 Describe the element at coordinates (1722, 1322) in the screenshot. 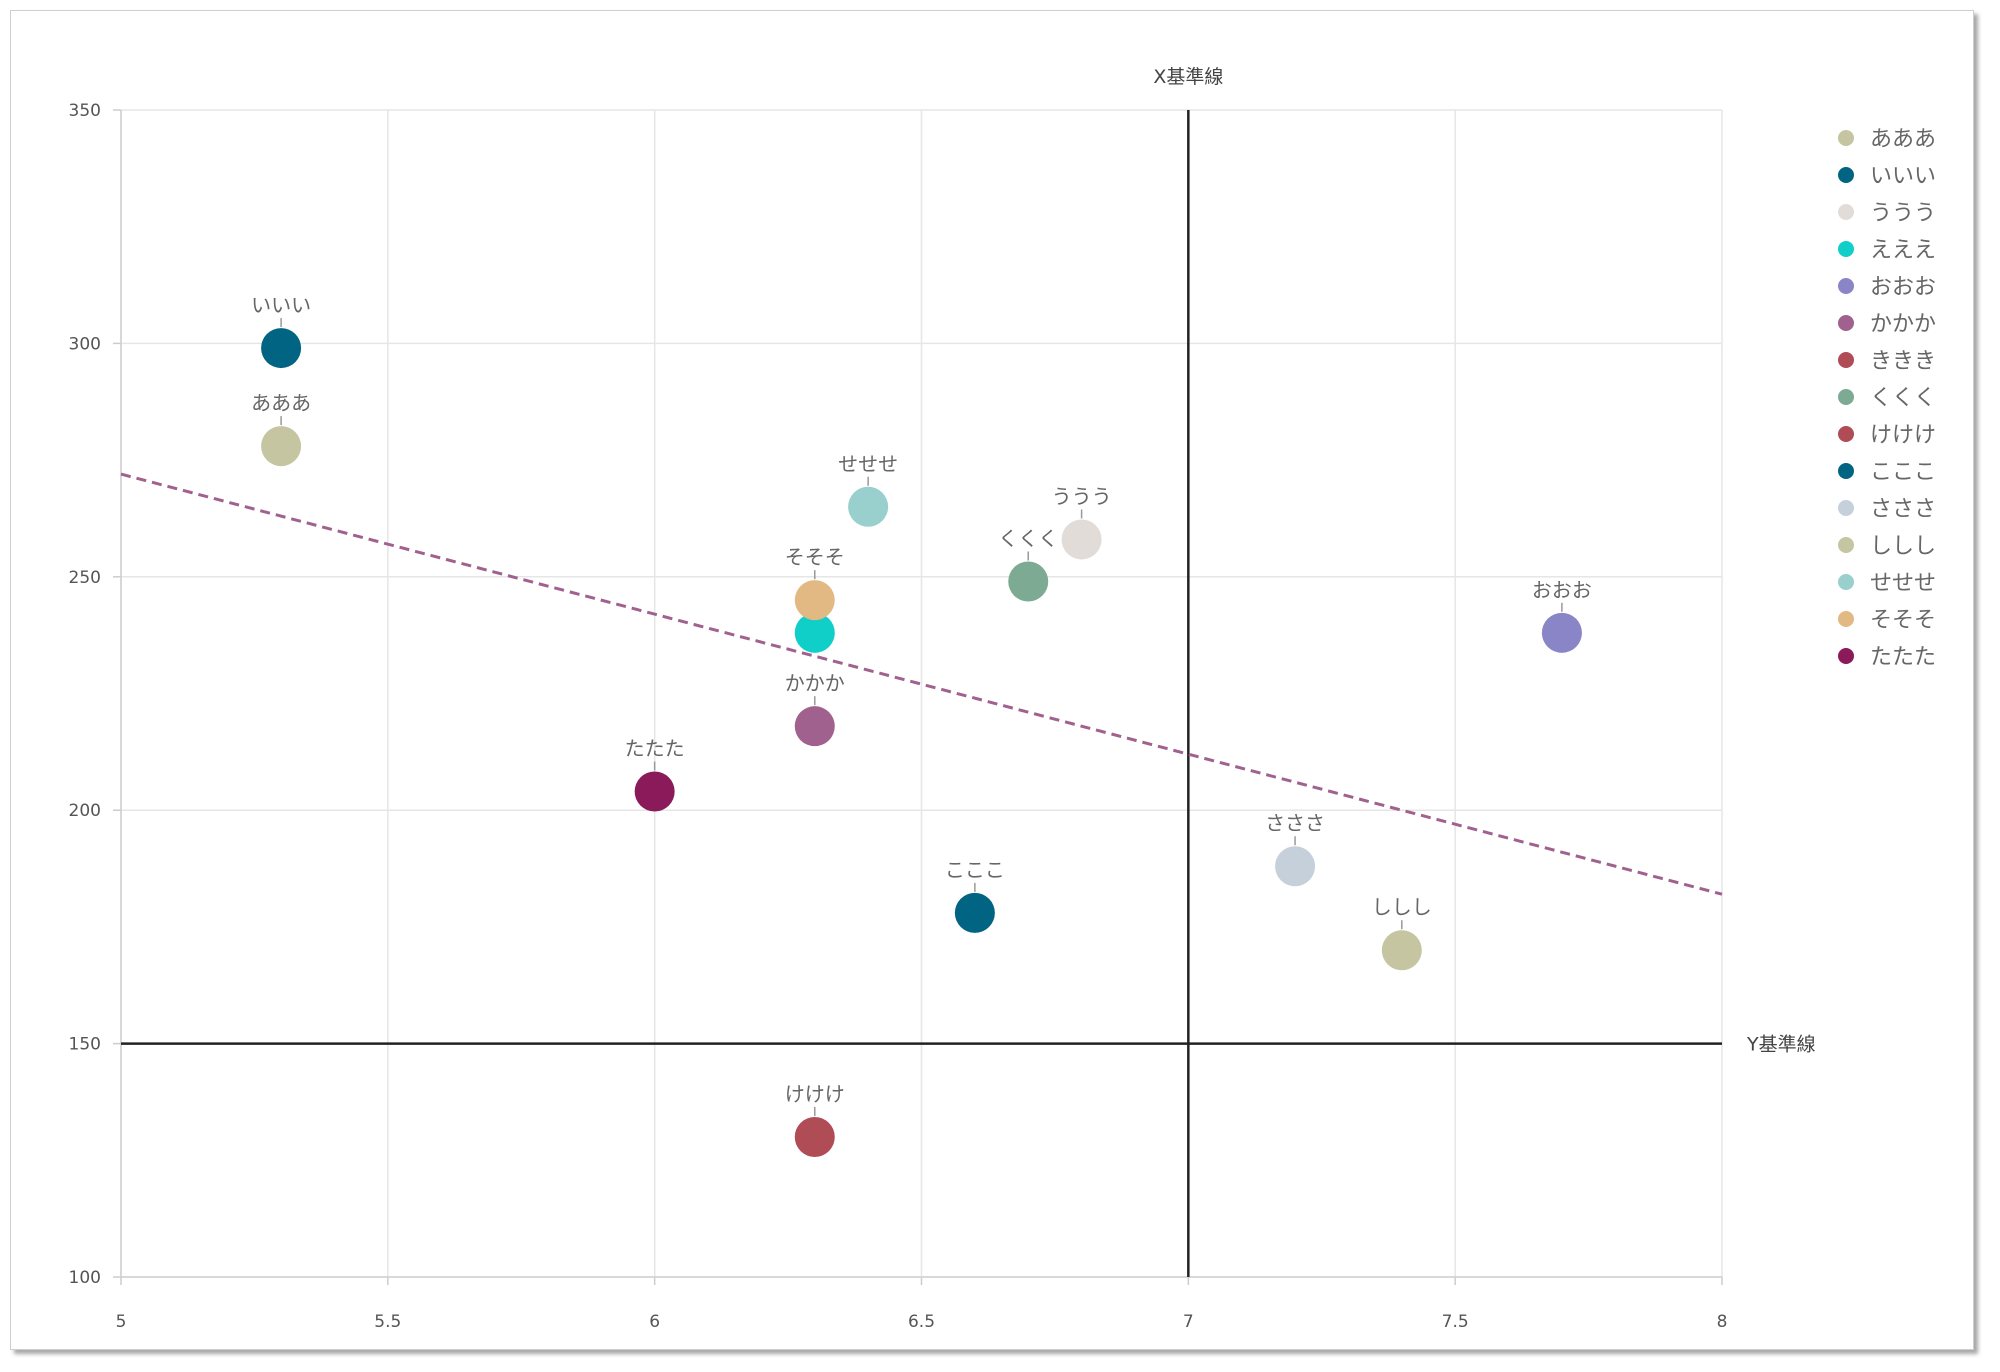

I see `x-tick-label: 8` at that location.